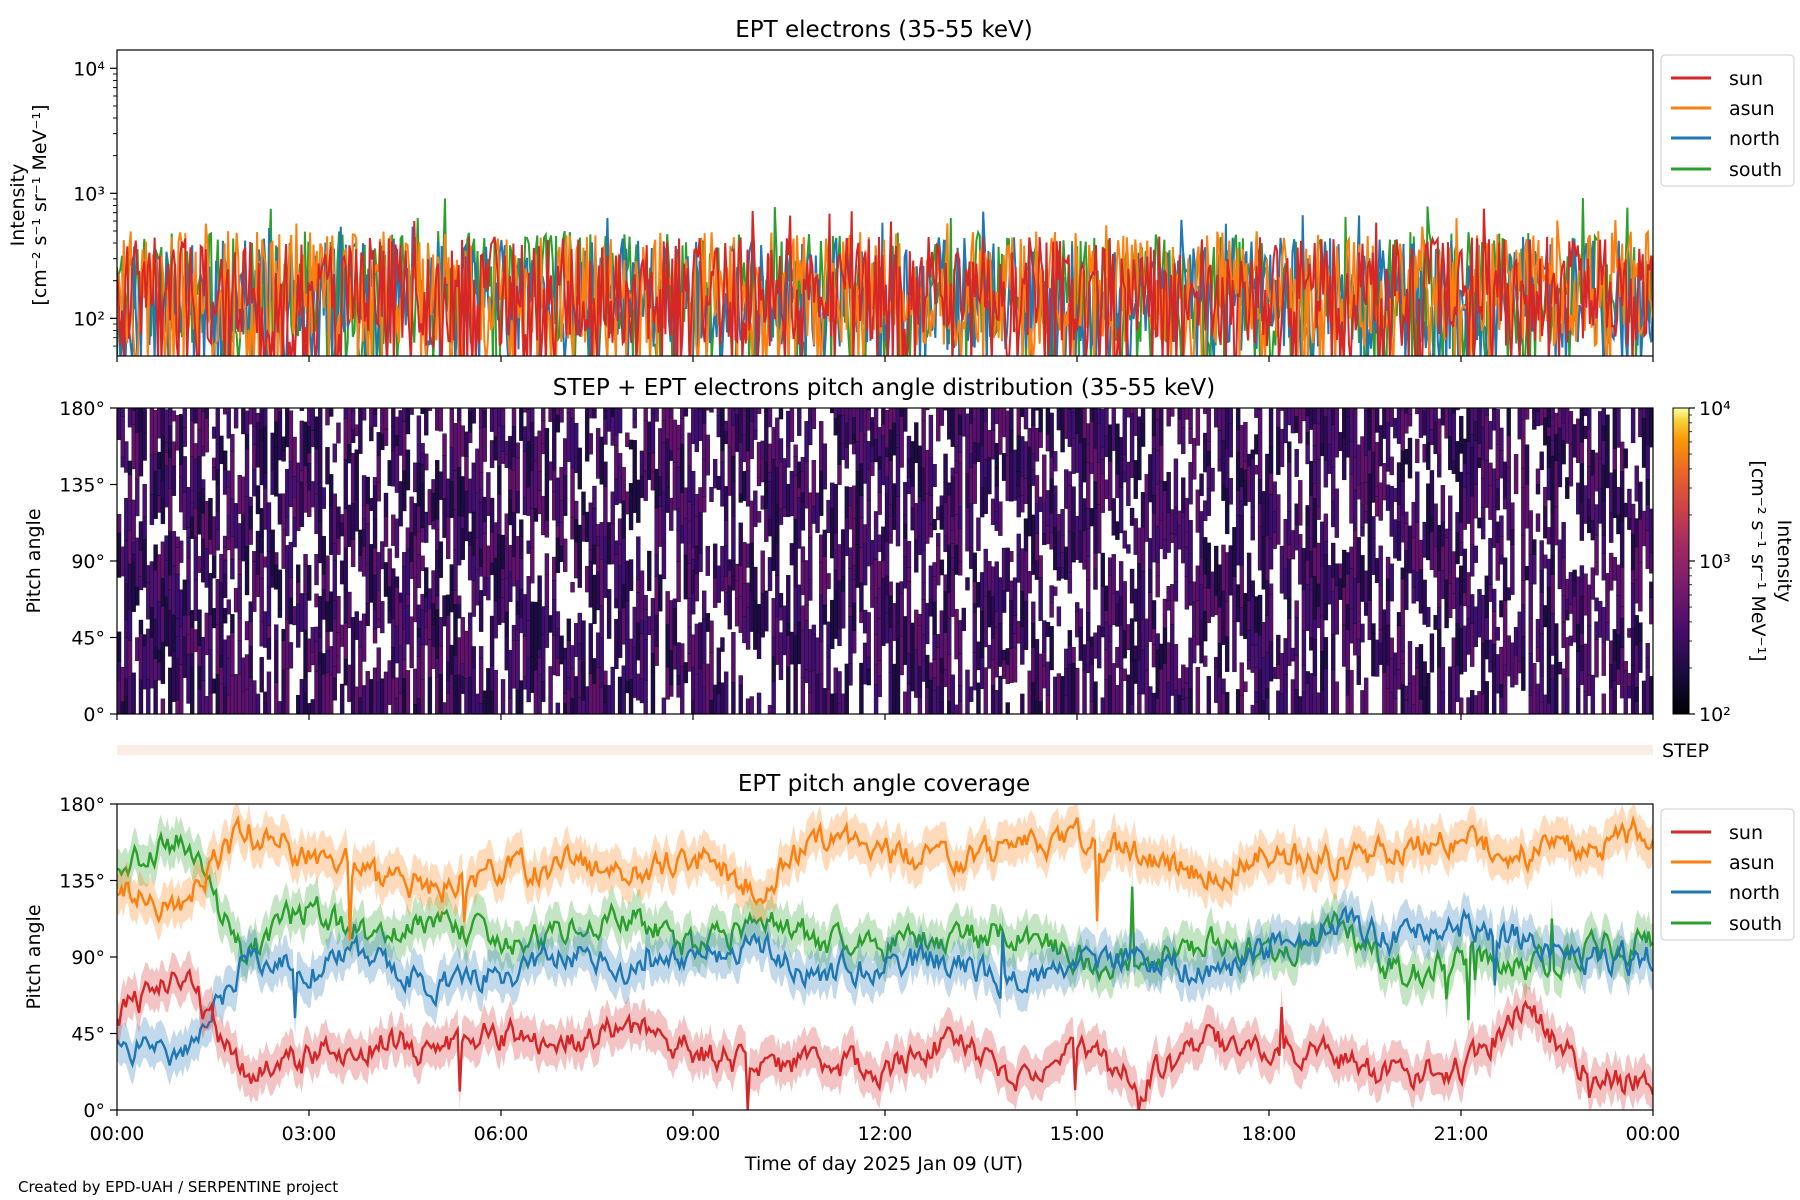  Describe the element at coordinates (885, 877) in the screenshot. I see `coverage-line-asun` at that location.